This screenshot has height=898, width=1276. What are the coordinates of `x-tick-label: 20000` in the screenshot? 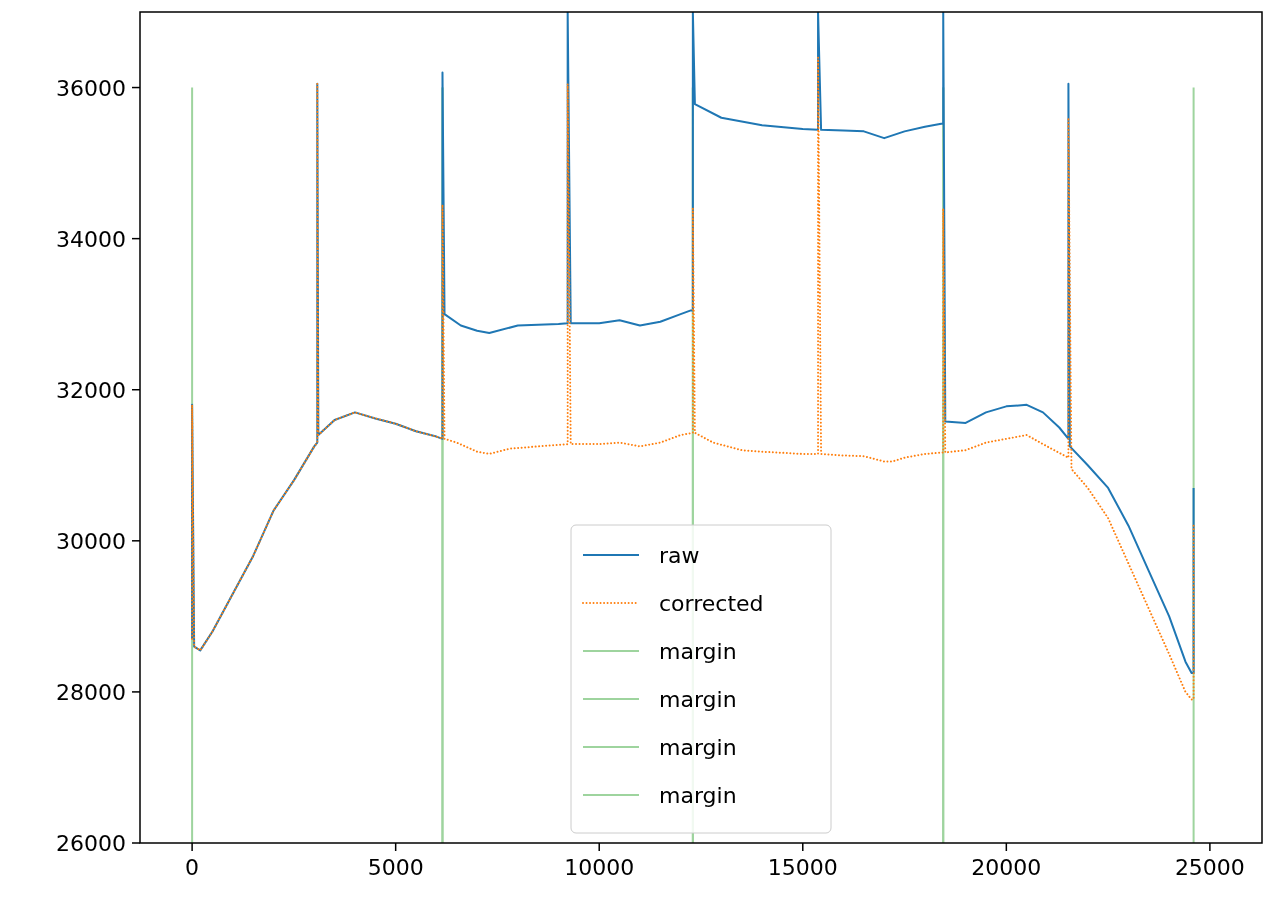 It's located at (1006, 867).